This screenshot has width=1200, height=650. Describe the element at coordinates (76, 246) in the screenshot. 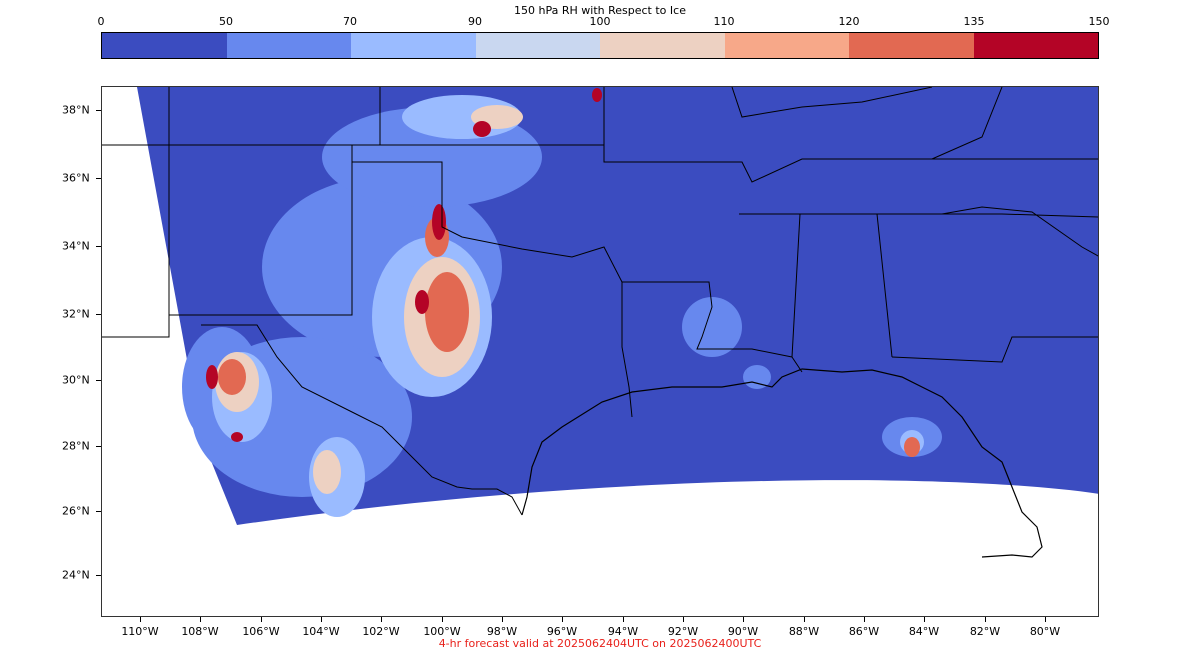

I see `lat-label: 34°N` at that location.